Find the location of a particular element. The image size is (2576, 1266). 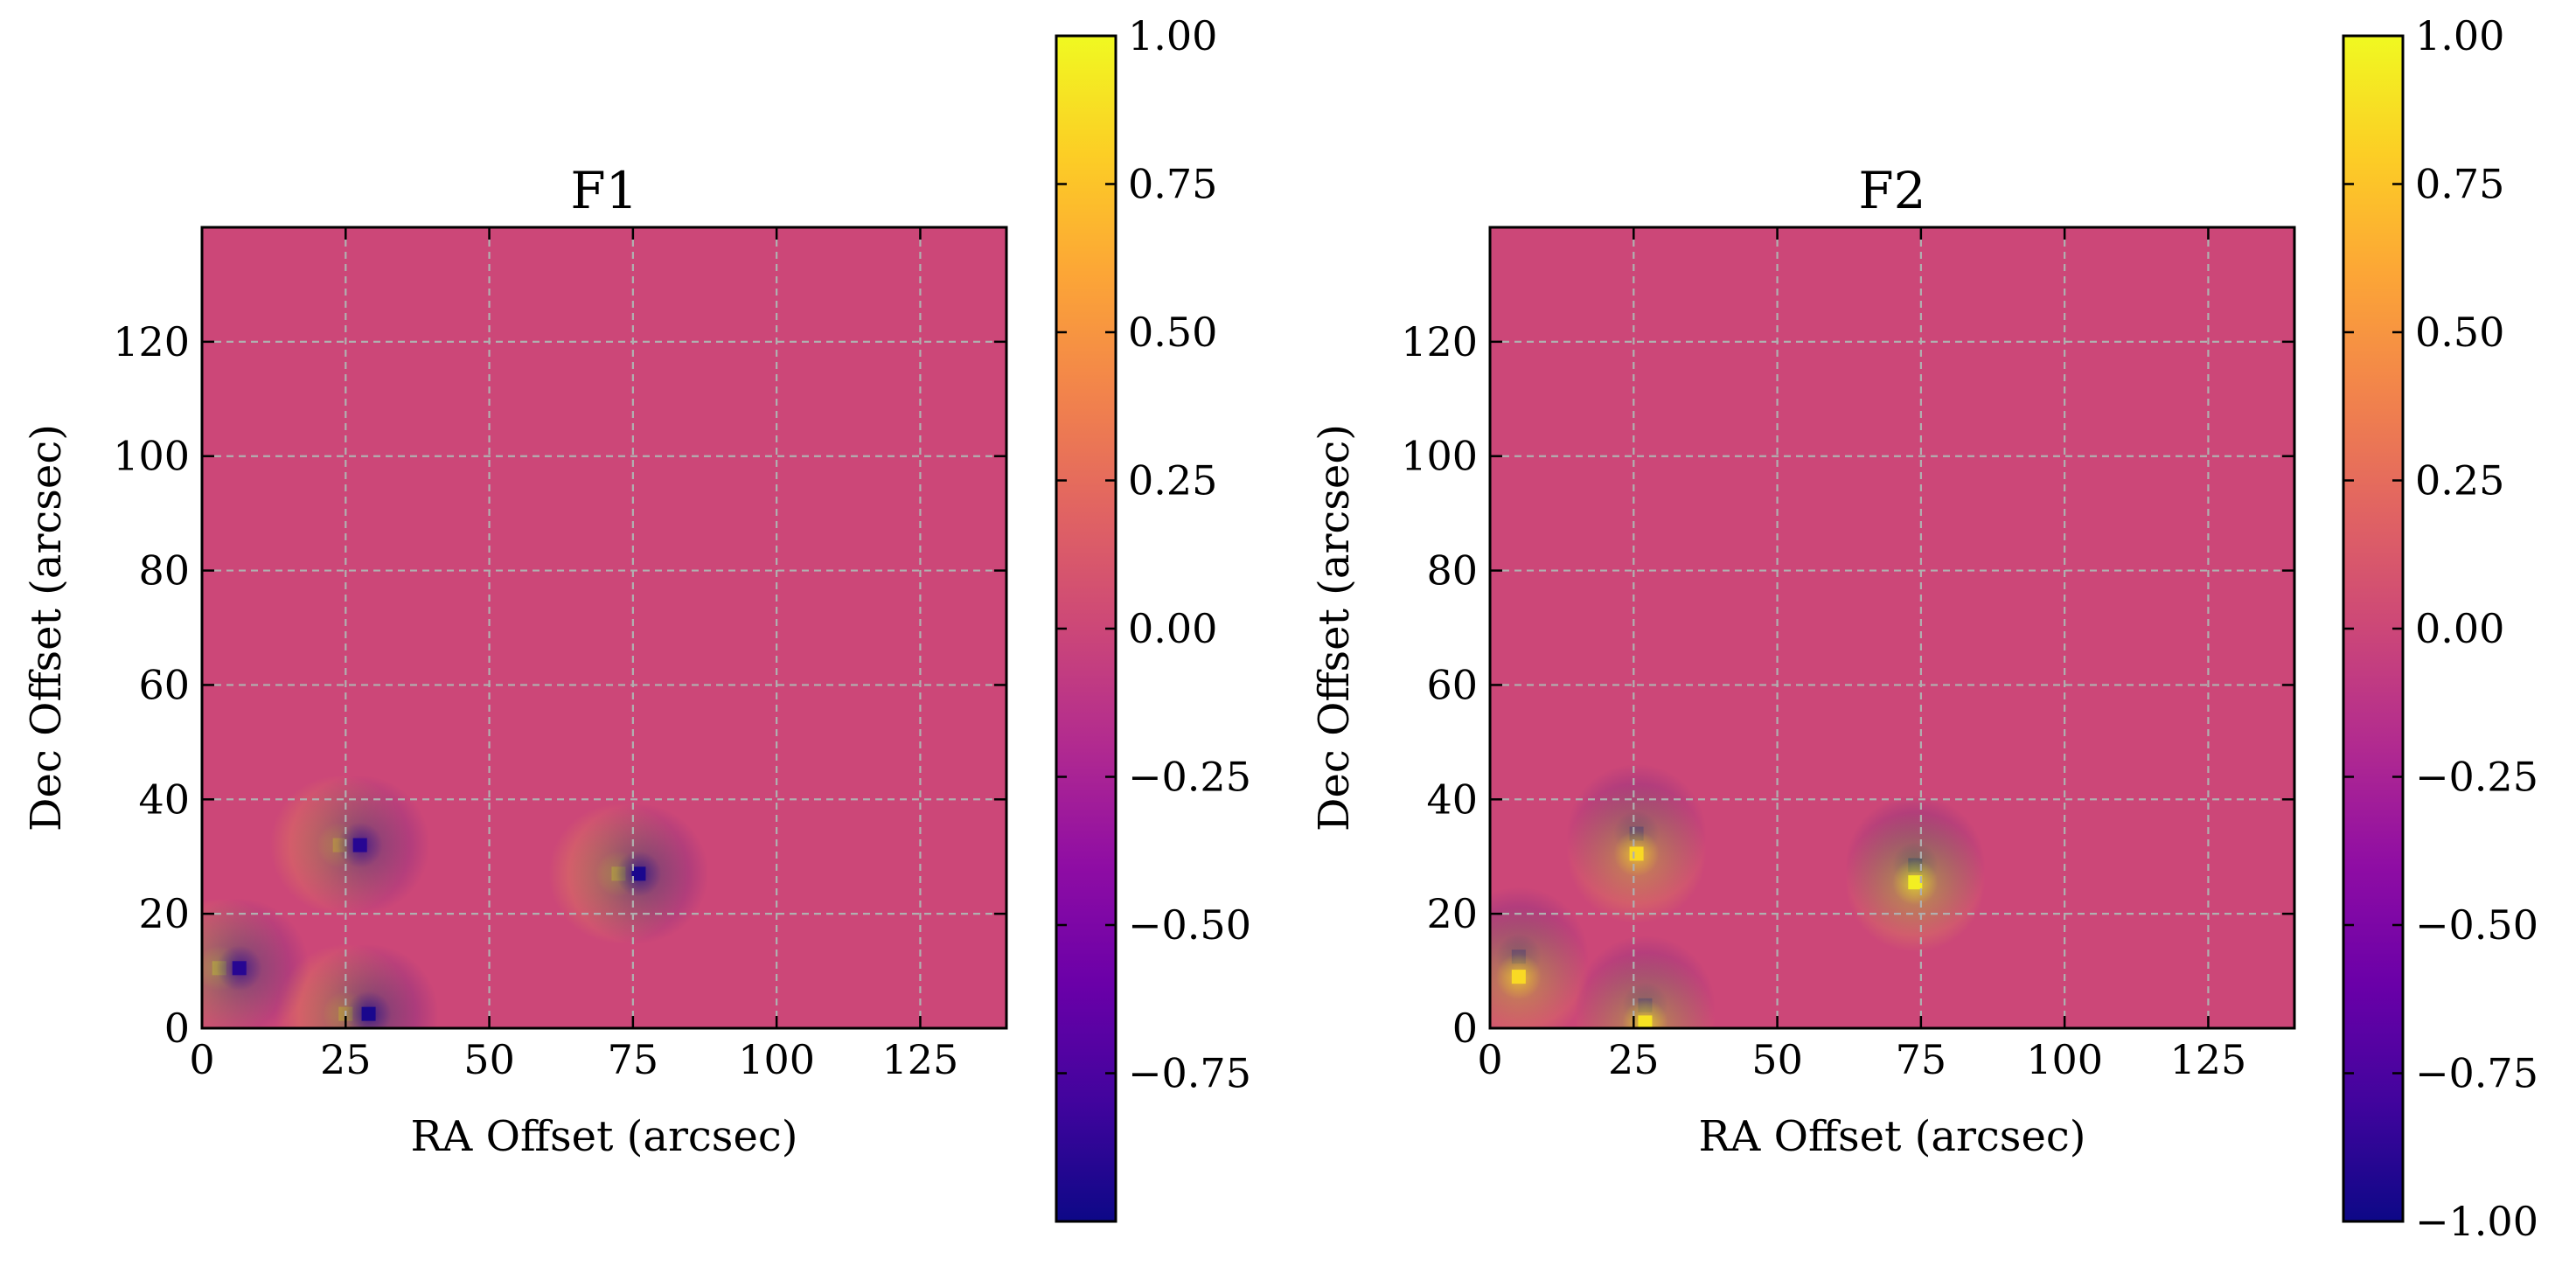

panel-title: F2 is located at coordinates (1891, 190).